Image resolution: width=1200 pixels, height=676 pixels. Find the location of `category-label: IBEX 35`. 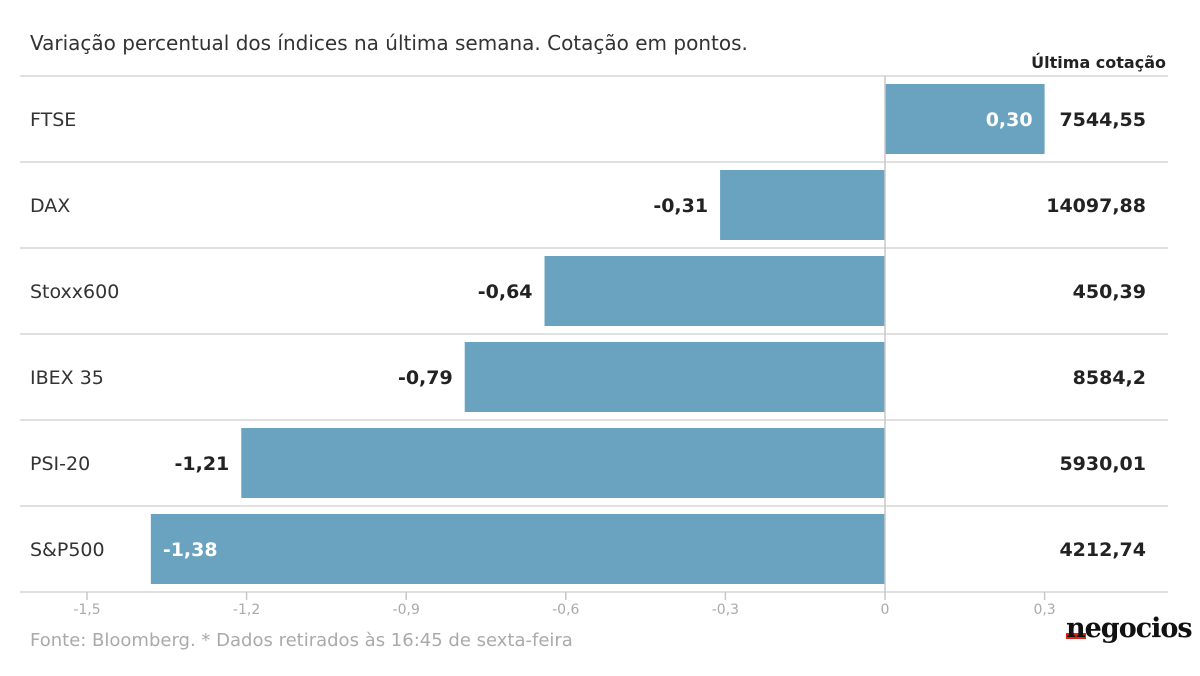

category-label: IBEX 35 is located at coordinates (67, 378).